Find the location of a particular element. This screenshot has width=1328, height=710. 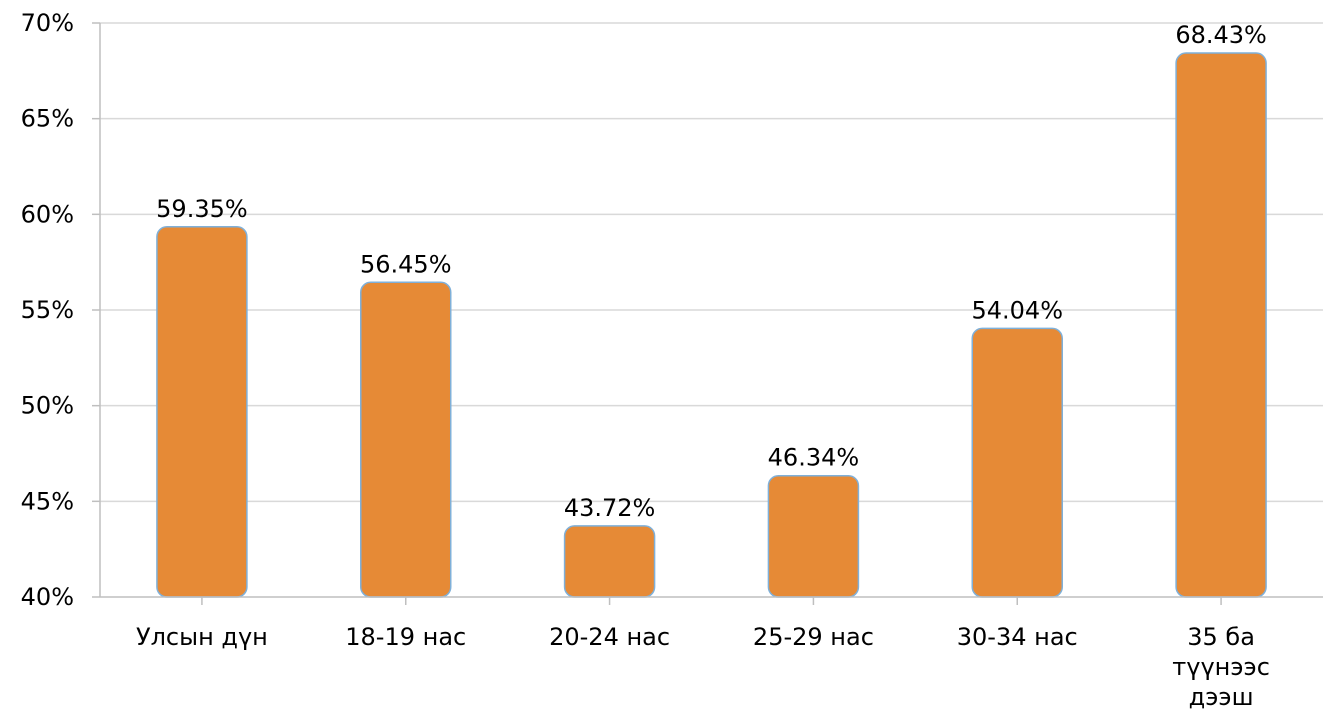

y-tick-label: 65% is located at coordinates (47, 119).